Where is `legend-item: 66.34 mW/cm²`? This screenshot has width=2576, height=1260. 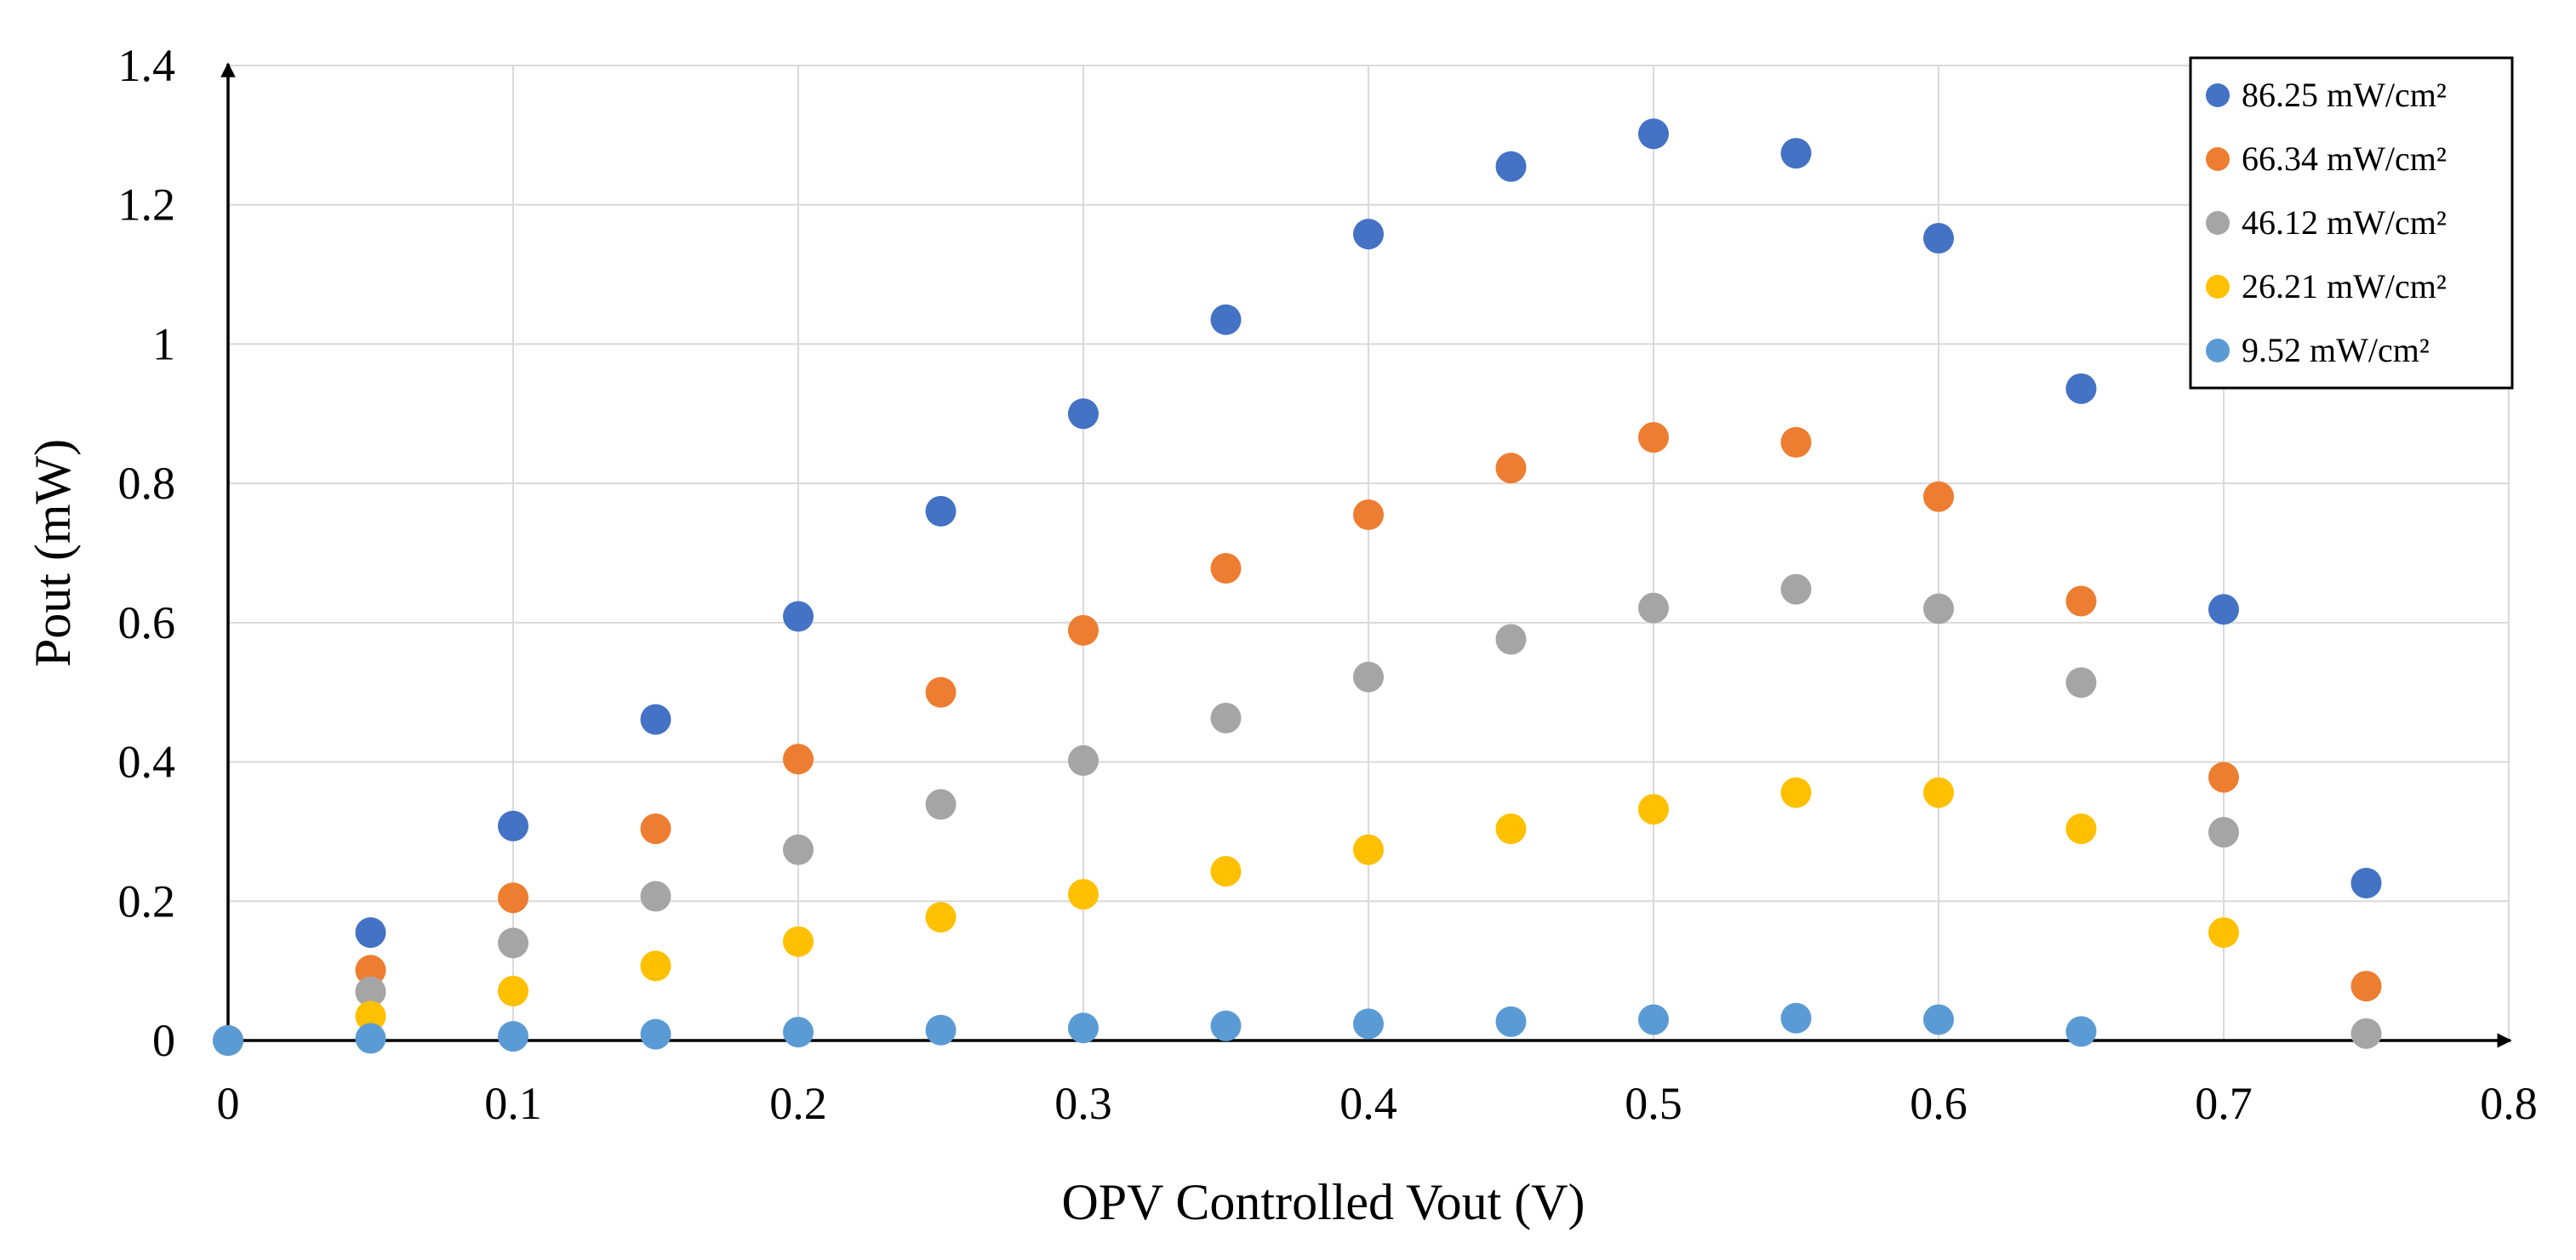
legend-item: 66.34 mW/cm² is located at coordinates (2326, 159).